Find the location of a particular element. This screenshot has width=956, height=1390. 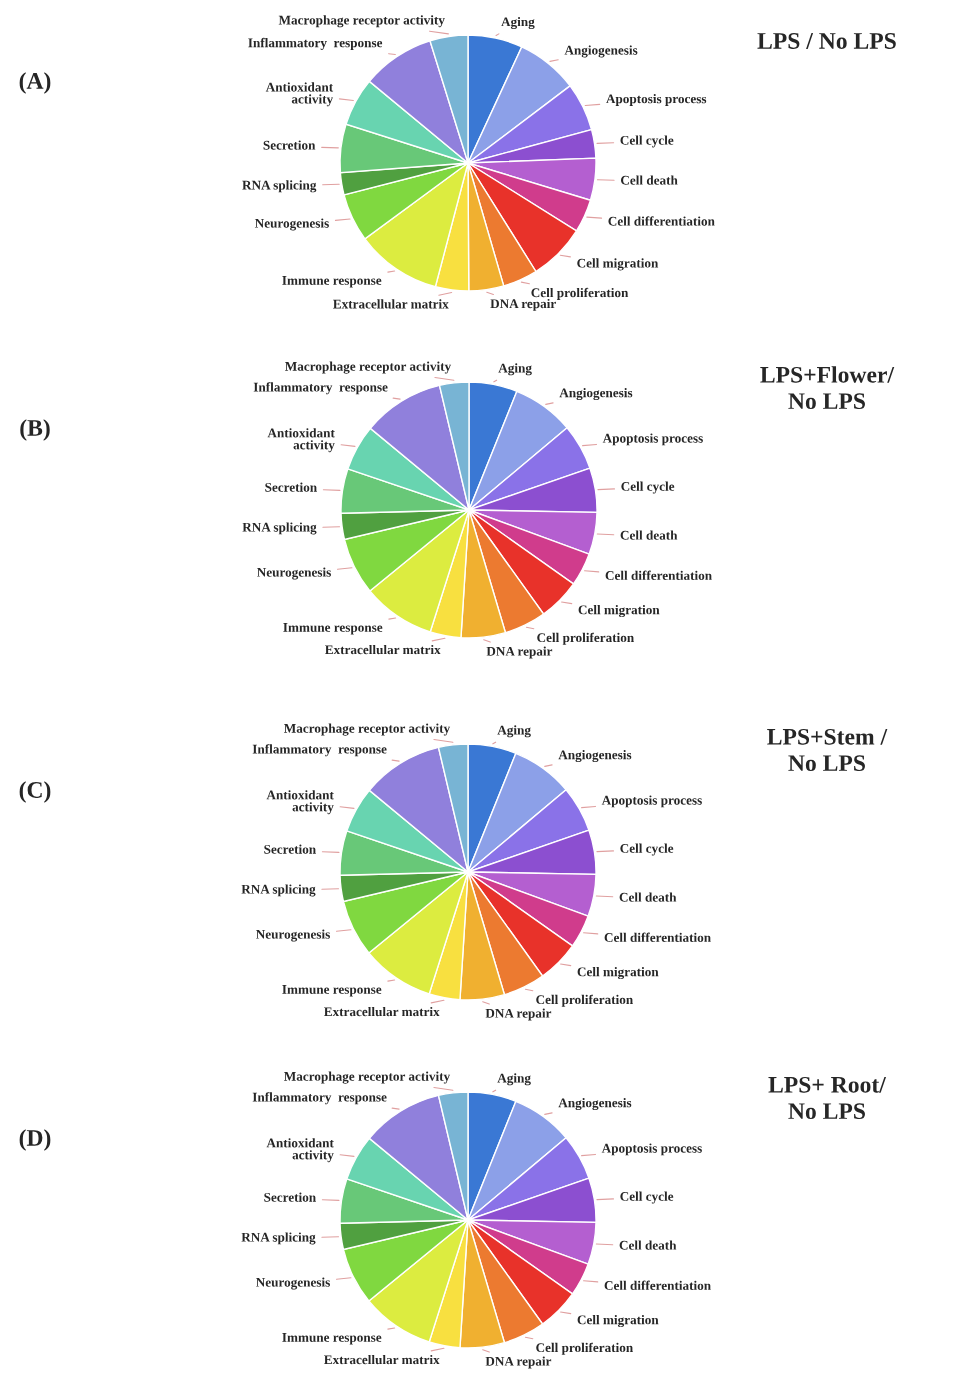

text: LPS / No LPS is located at coordinates (826, 41).